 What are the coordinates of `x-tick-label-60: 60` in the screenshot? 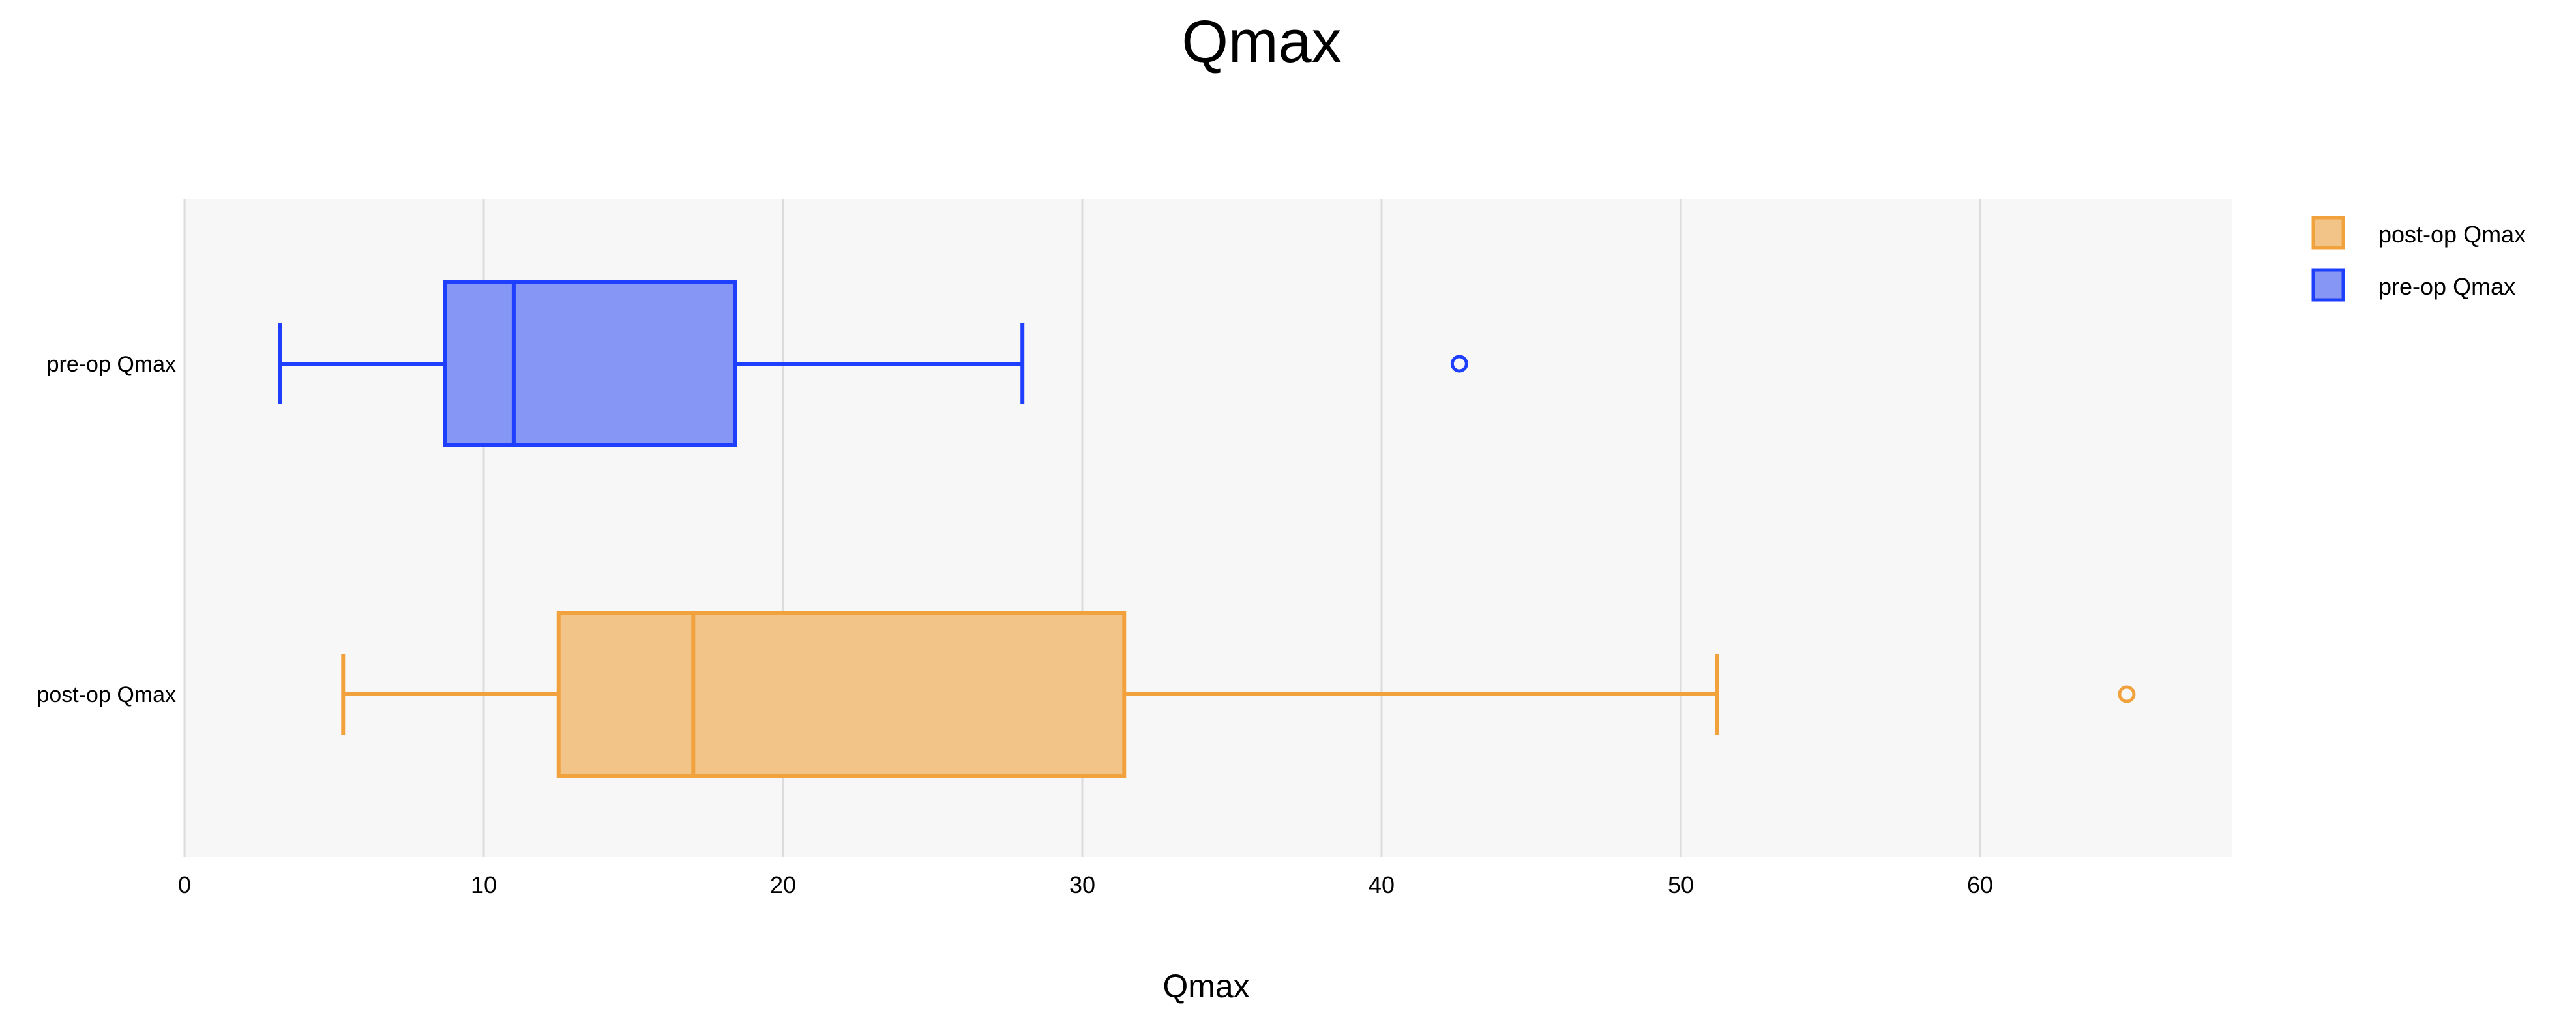 It's located at (1980, 885).